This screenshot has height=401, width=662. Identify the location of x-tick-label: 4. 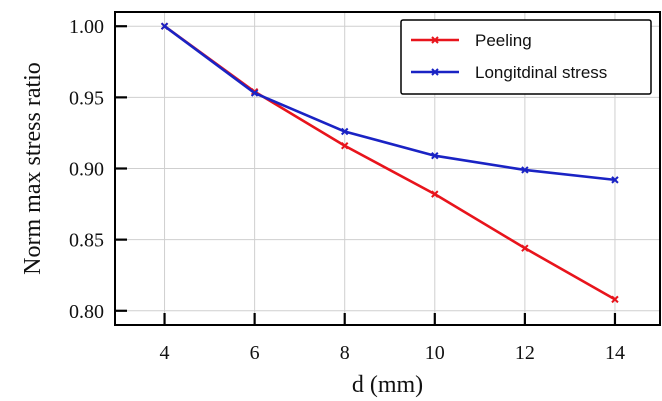
(165, 353).